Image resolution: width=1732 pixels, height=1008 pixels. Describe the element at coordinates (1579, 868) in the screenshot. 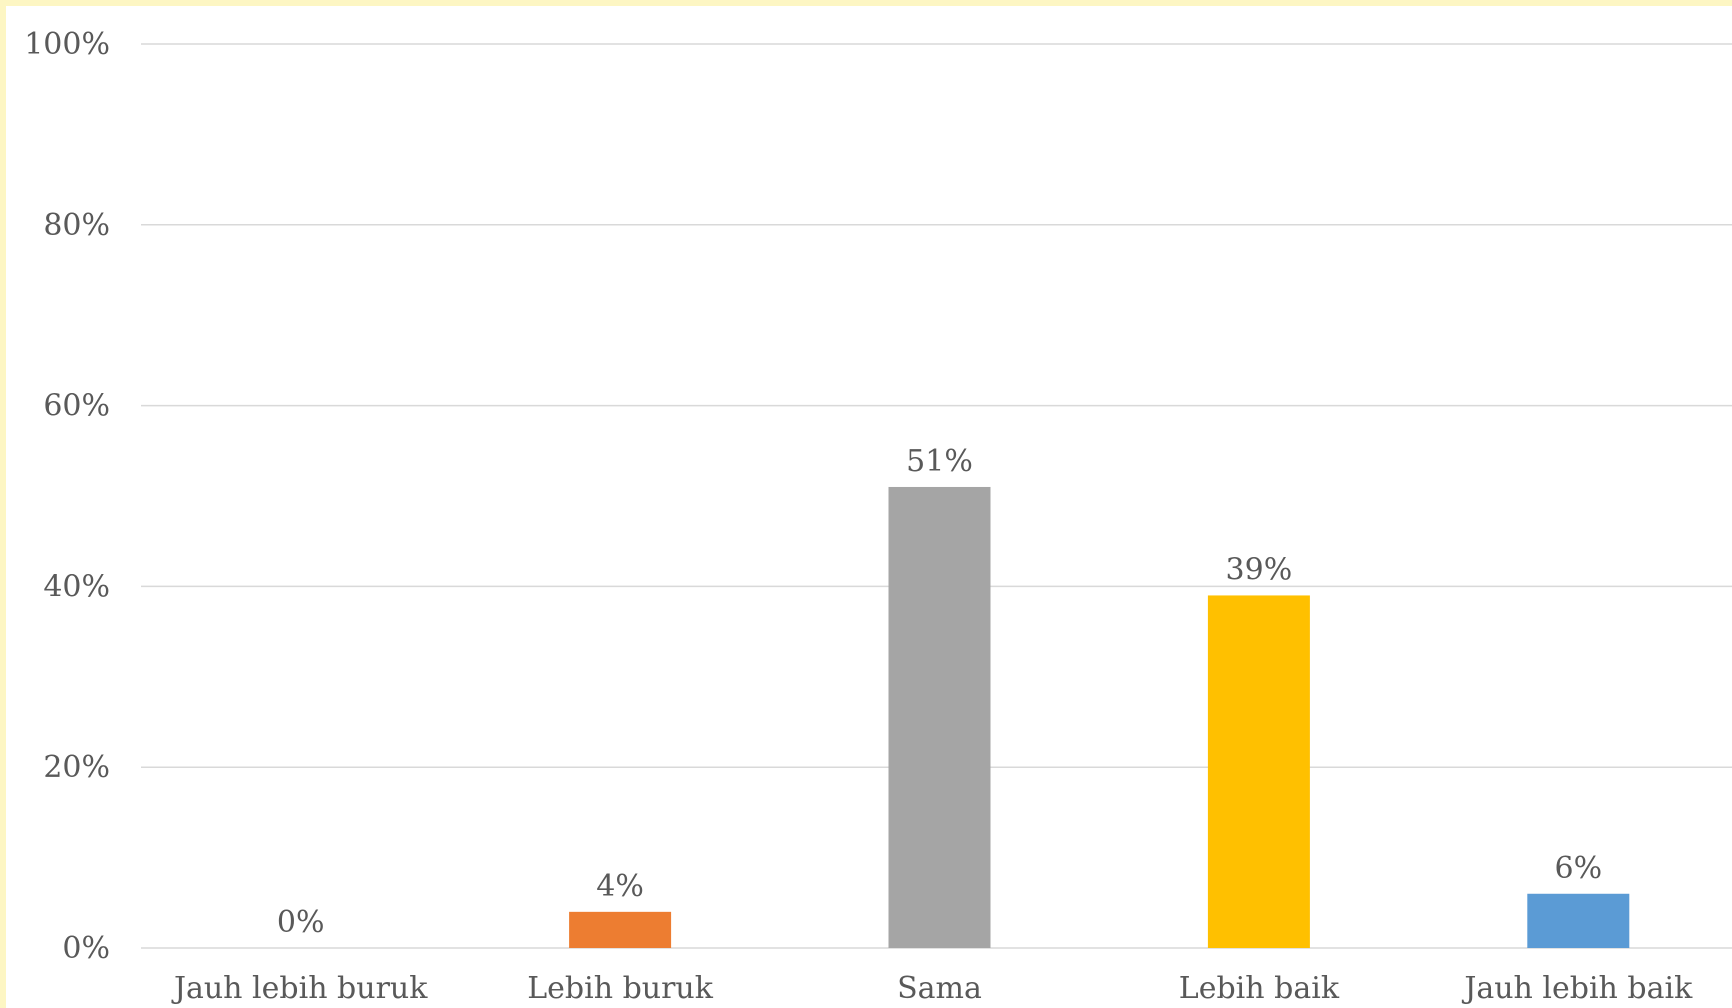

I see `data-label: 6%` at that location.